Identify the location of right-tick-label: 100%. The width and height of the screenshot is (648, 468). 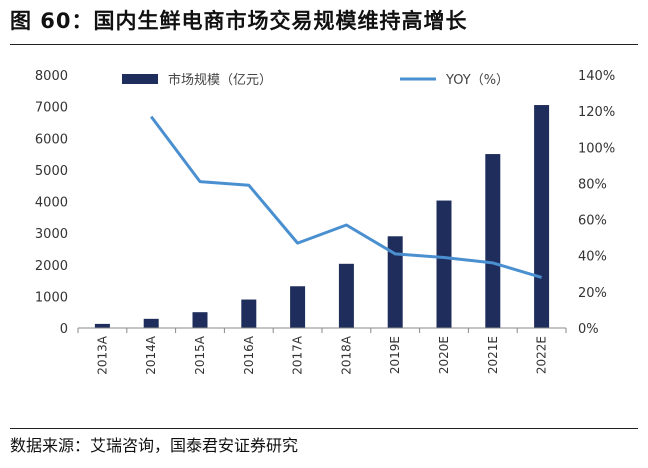
(596, 148).